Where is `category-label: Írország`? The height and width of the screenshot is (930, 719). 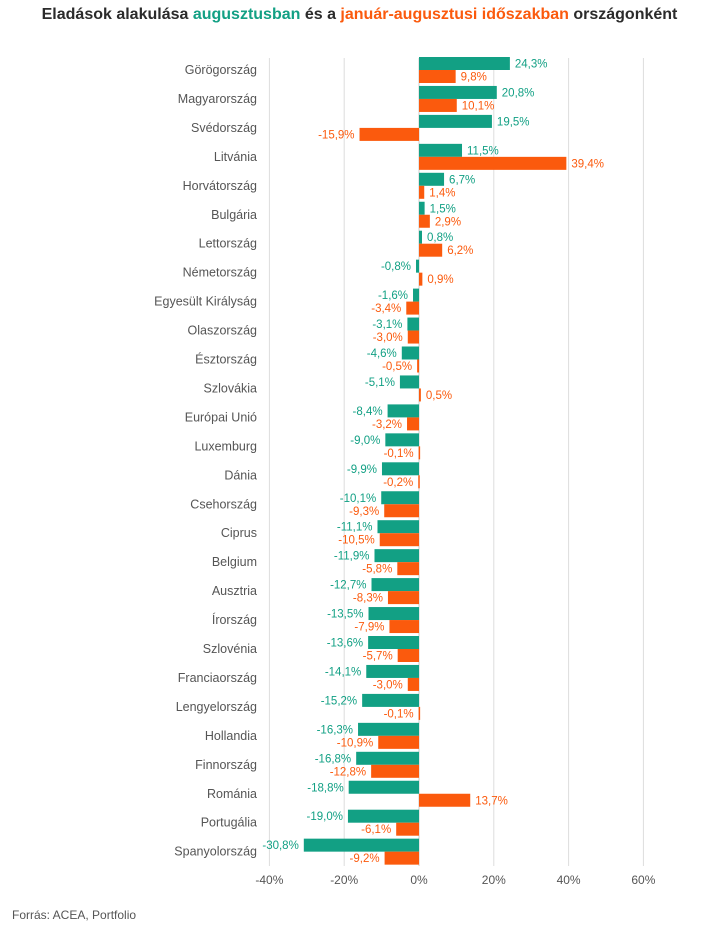
category-label: Írország is located at coordinates (234, 619).